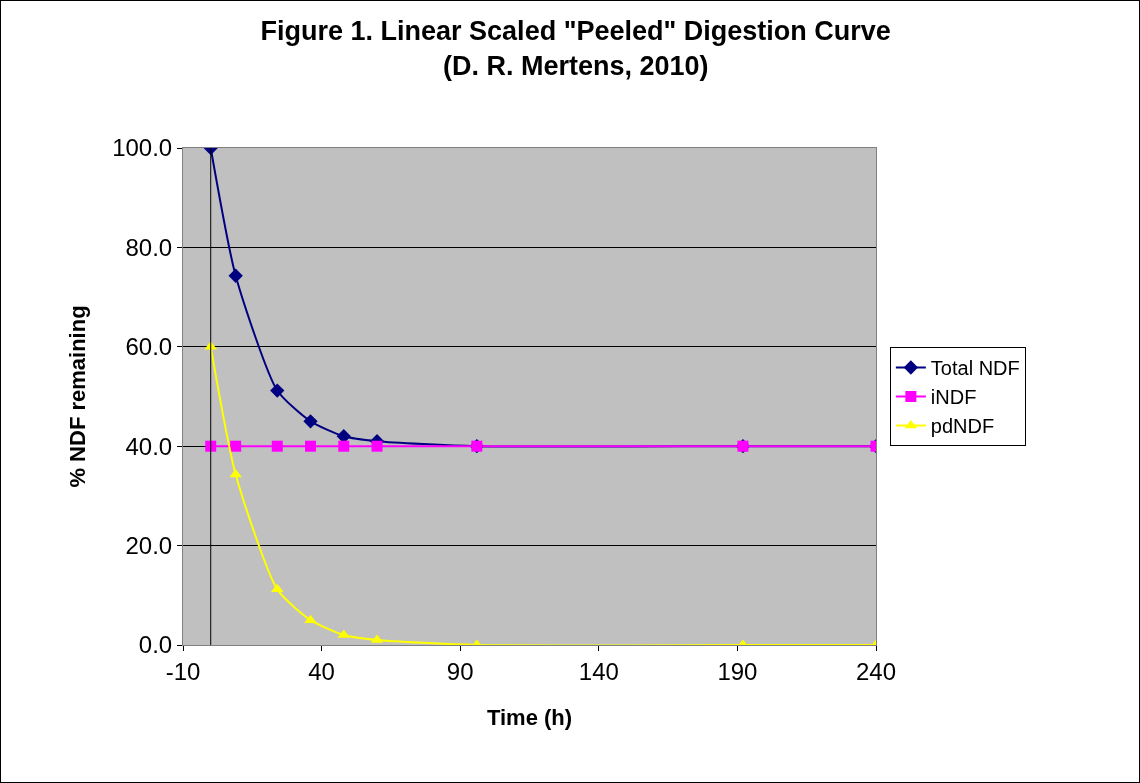 The height and width of the screenshot is (783, 1140). Describe the element at coordinates (149, 545) in the screenshot. I see `y-tick-label: 20.0` at that location.